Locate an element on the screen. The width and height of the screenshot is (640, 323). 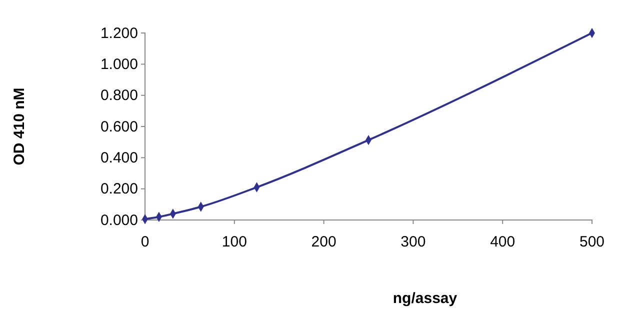
x-axis-title: ng/assay is located at coordinates (425, 298).